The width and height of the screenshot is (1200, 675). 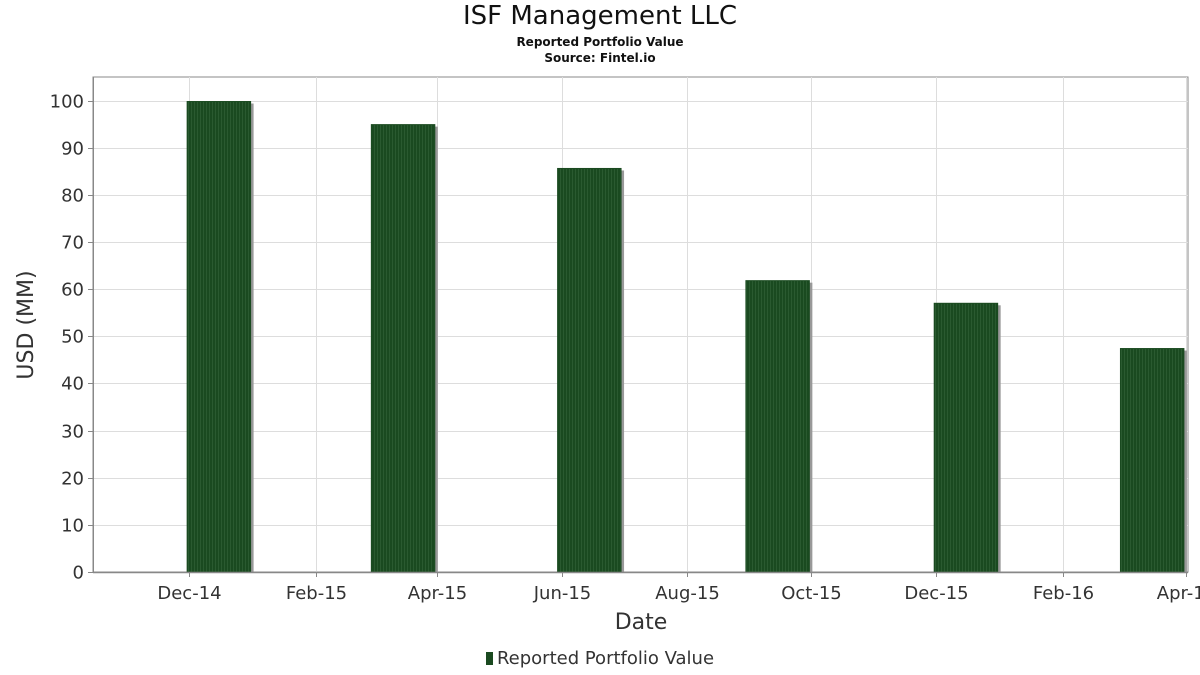 What do you see at coordinates (72, 432) in the screenshot?
I see `y-tick-label: 30` at bounding box center [72, 432].